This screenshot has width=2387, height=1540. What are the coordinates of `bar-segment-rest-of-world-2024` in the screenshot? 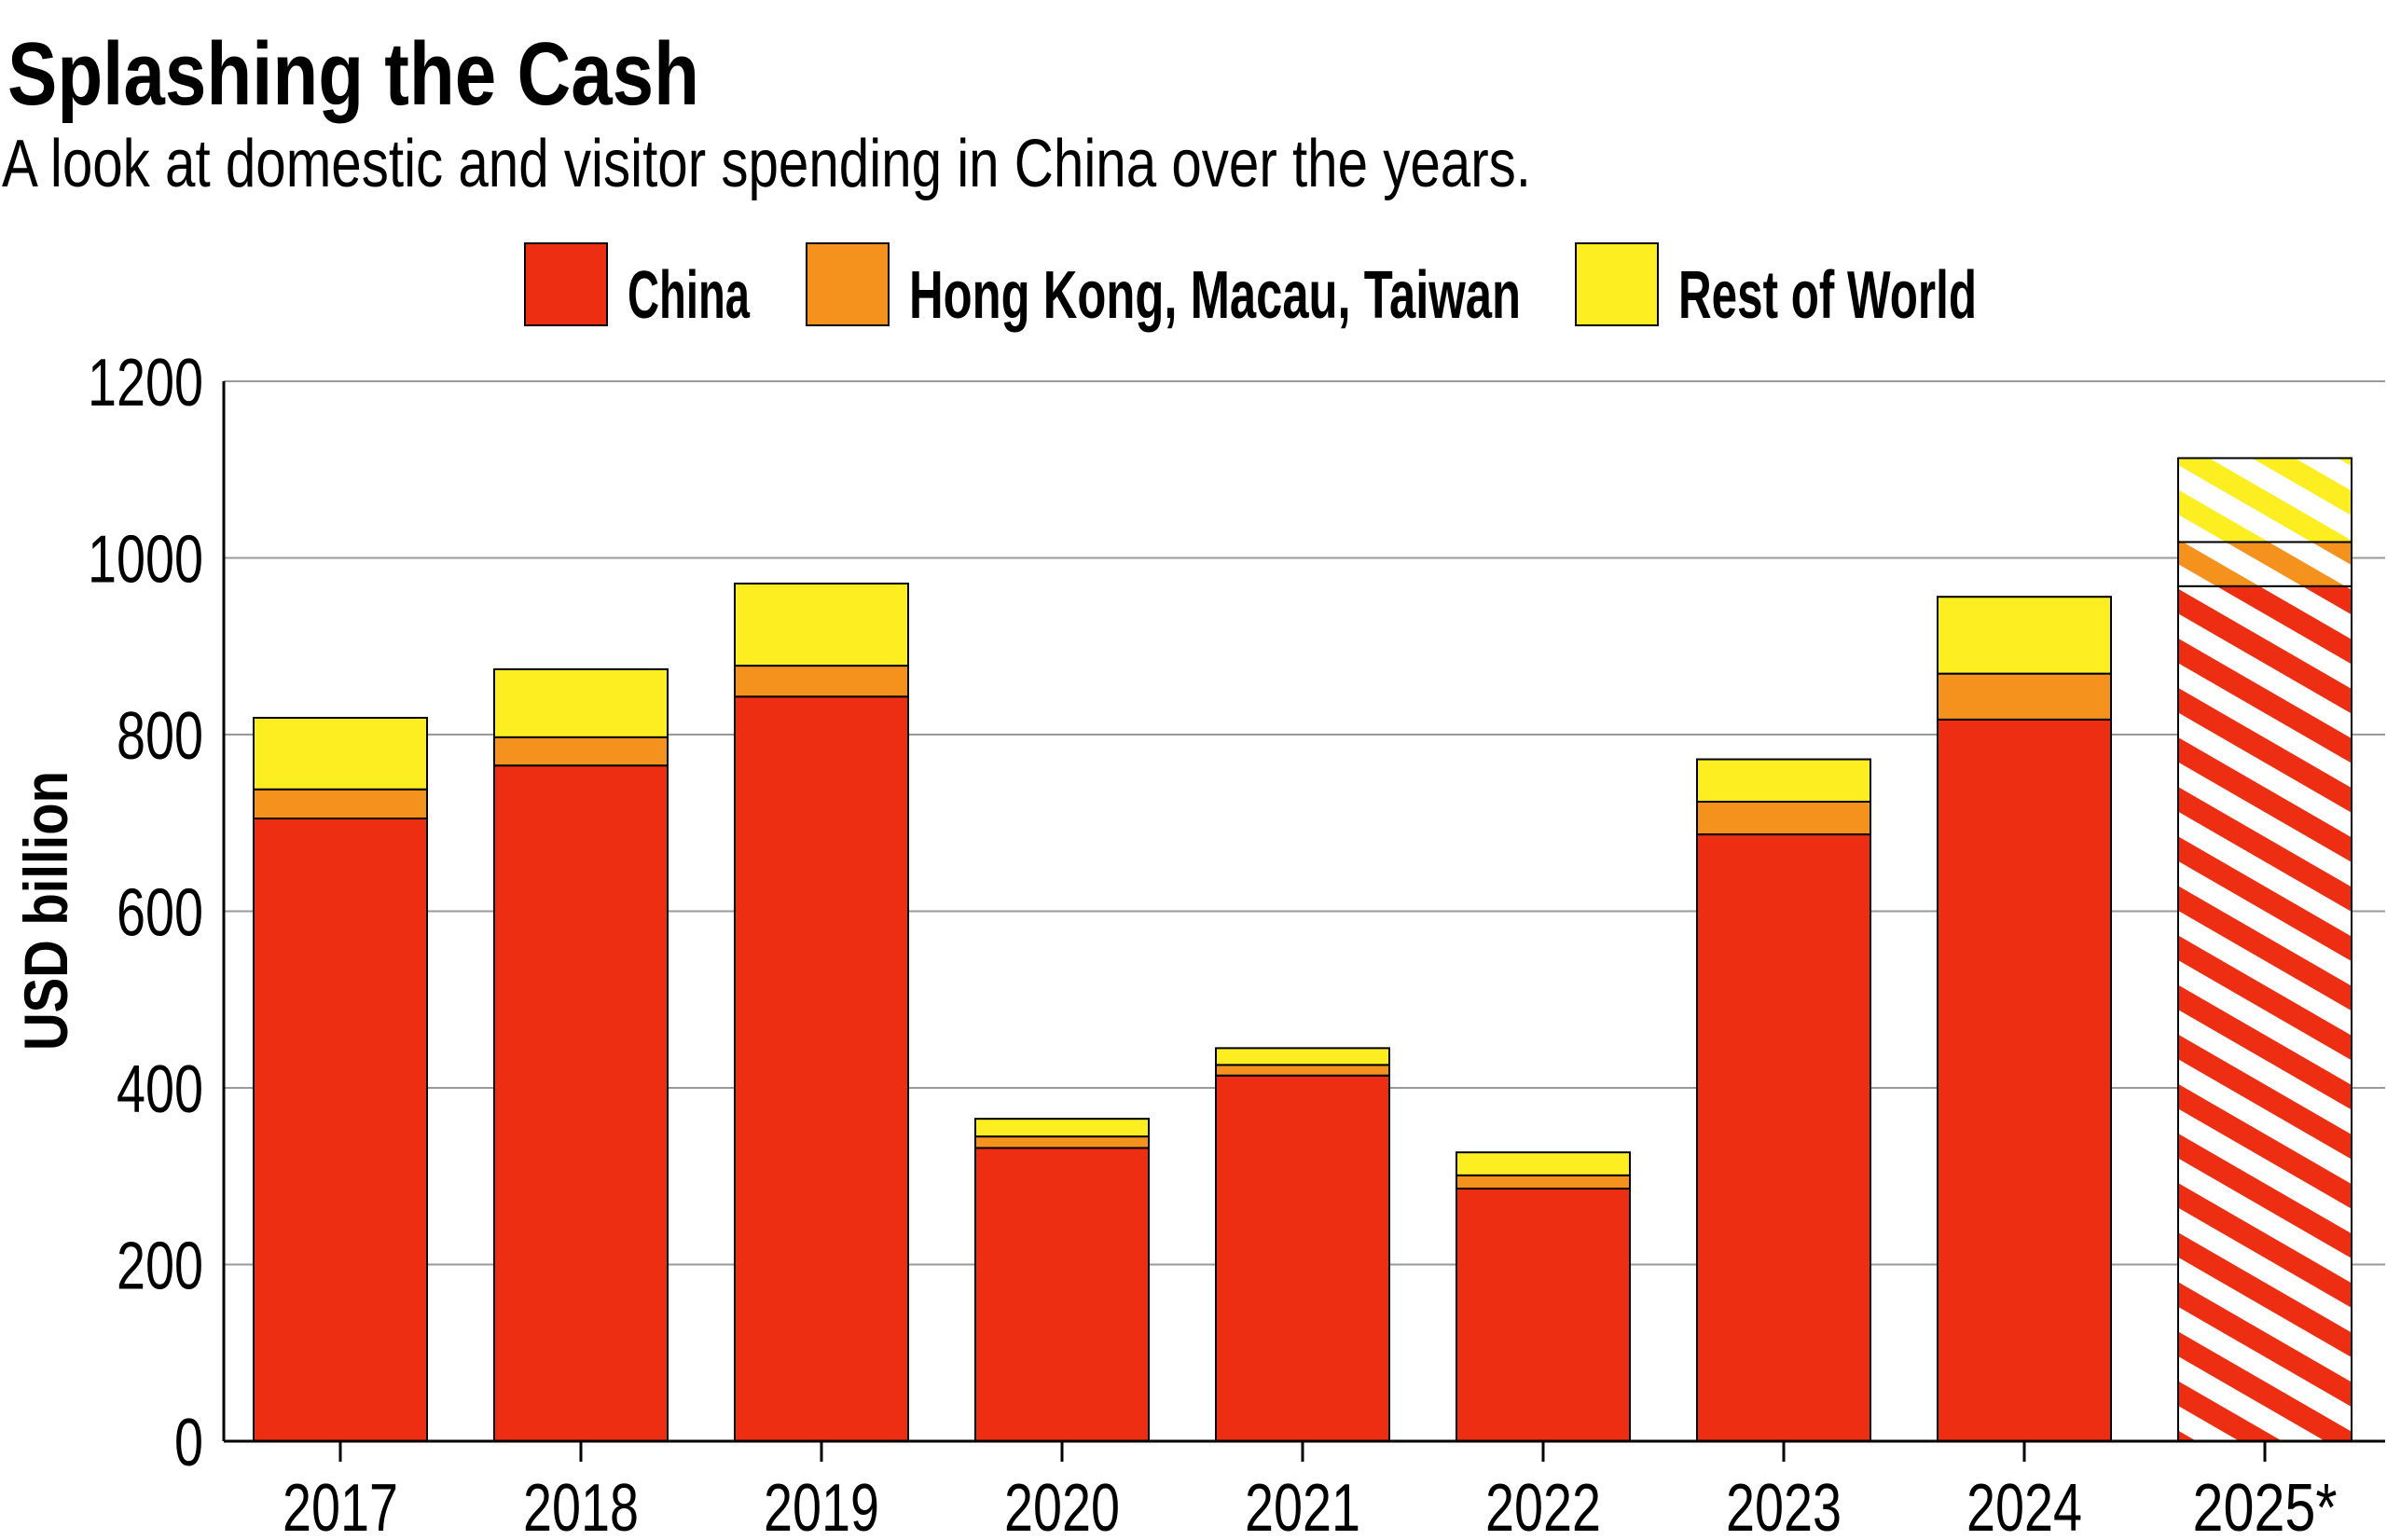 It's located at (2024, 635).